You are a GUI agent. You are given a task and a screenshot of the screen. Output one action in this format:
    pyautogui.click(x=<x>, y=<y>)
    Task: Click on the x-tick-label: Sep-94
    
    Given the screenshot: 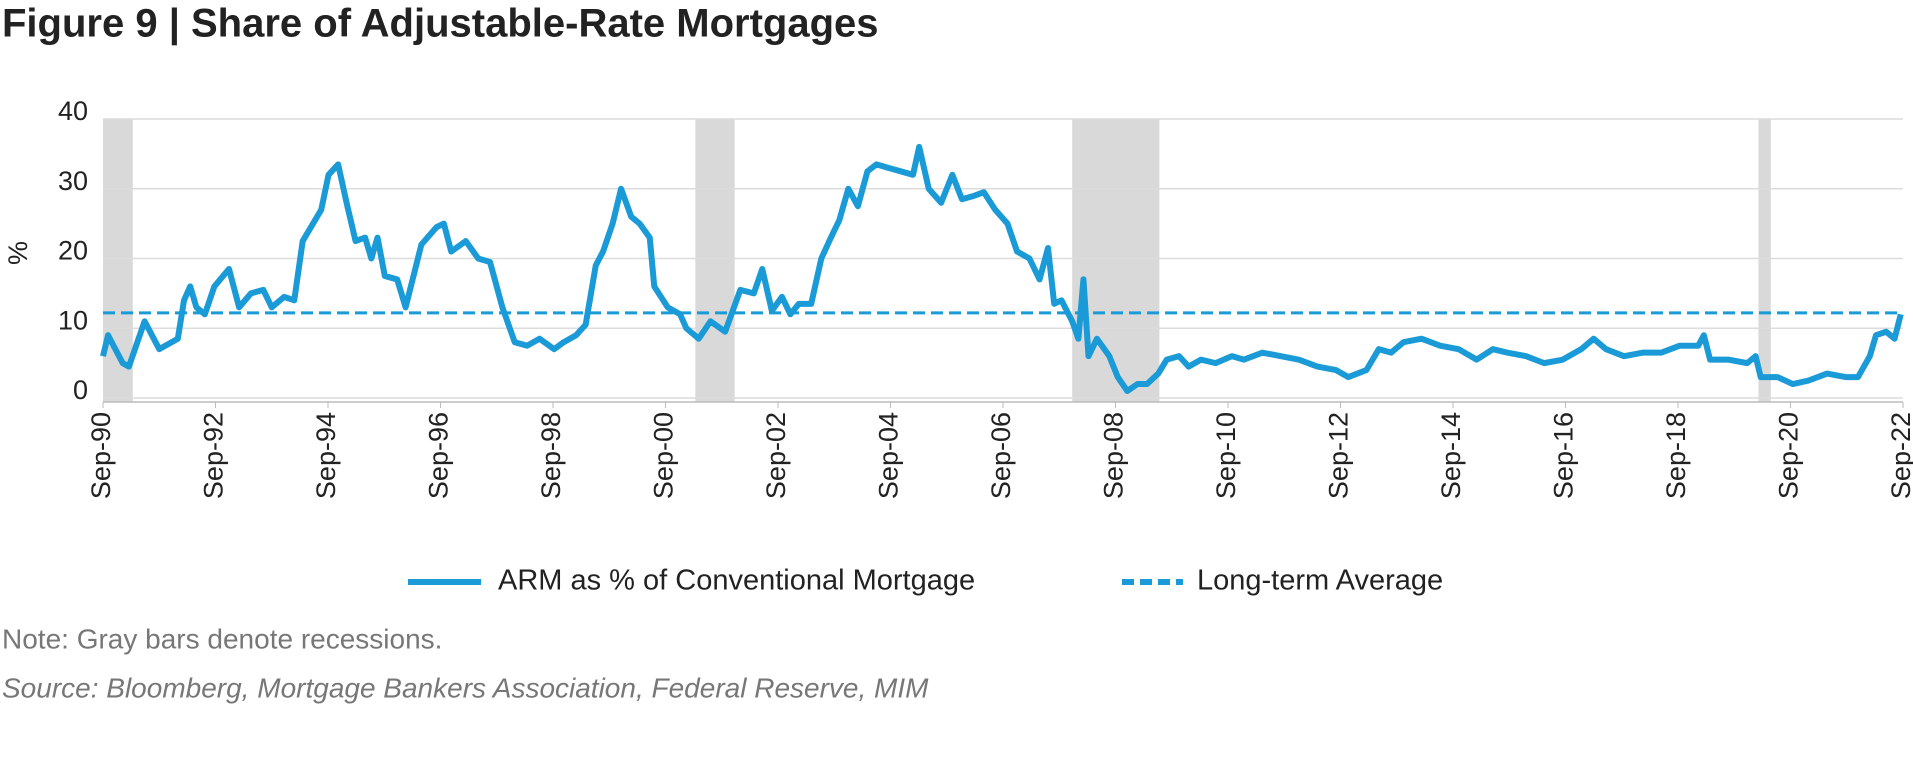 What is the action you would take?
    pyautogui.click(x=326, y=455)
    